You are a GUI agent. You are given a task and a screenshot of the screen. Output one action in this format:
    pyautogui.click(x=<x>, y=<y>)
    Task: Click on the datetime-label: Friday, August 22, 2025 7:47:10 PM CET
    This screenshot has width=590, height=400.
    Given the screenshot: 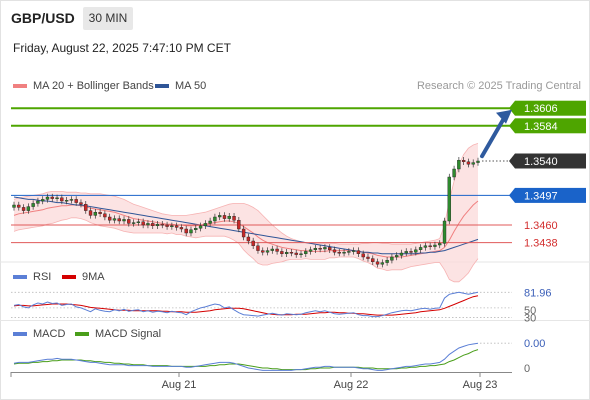 What is the action you would take?
    pyautogui.click(x=122, y=48)
    